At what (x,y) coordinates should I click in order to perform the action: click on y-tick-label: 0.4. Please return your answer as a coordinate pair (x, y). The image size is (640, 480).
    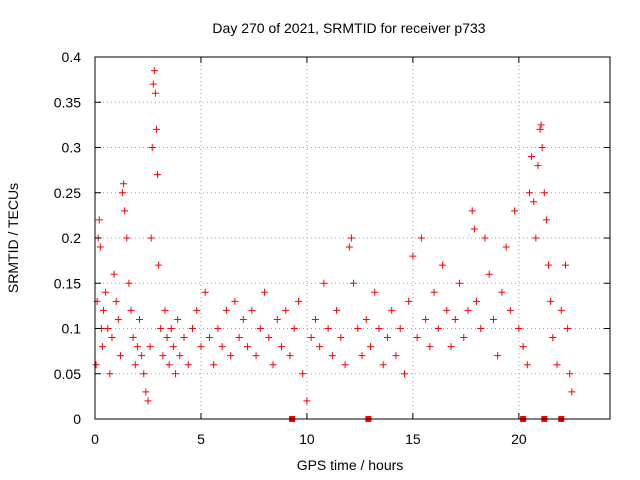
    Looking at the image, I should click on (72, 57).